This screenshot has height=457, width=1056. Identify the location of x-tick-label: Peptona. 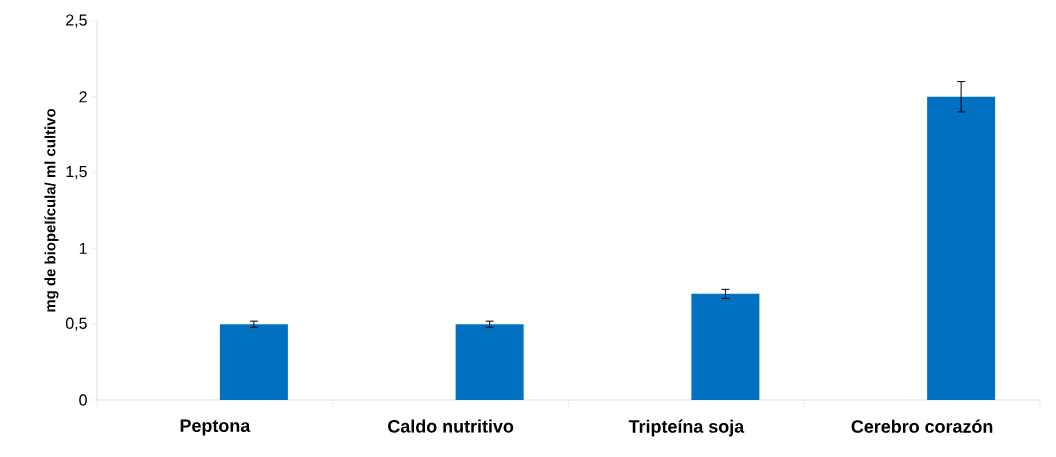
(215, 427).